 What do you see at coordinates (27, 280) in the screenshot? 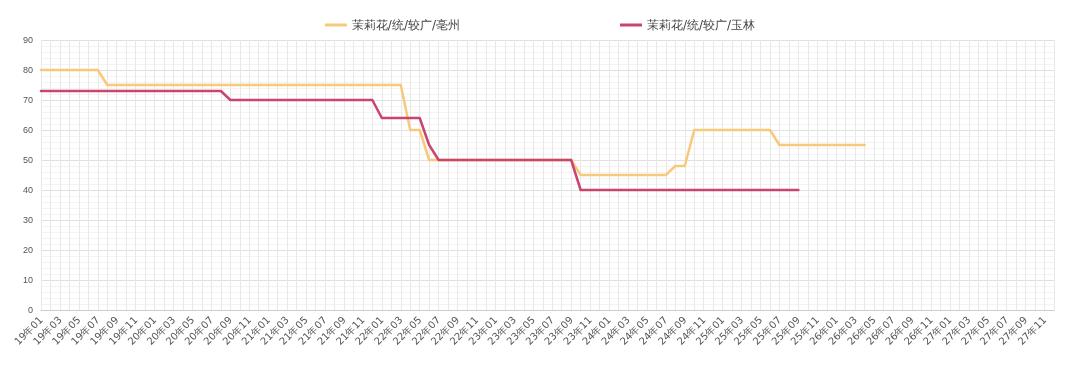
I see `y-tick-label: 10` at bounding box center [27, 280].